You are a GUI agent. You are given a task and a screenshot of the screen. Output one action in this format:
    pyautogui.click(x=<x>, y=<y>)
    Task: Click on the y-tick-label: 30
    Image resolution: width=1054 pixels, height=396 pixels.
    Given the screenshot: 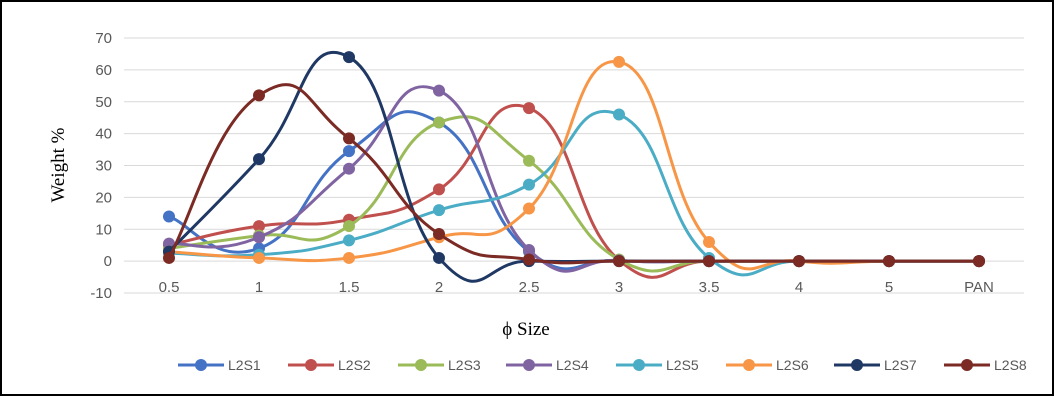 What is the action you would take?
    pyautogui.click(x=103, y=166)
    